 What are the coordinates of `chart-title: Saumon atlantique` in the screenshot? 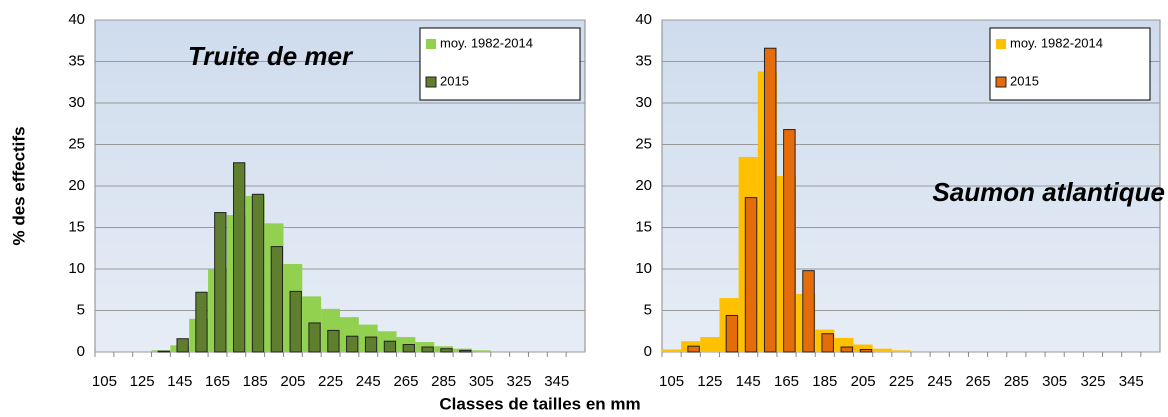 It's located at (1048, 192).